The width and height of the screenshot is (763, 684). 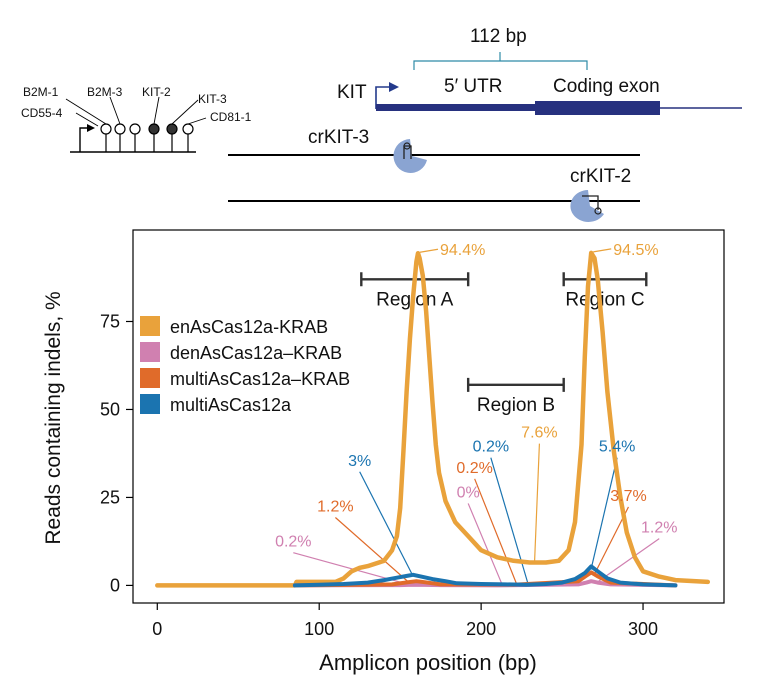 I want to click on utr-region, so click(x=456, y=107).